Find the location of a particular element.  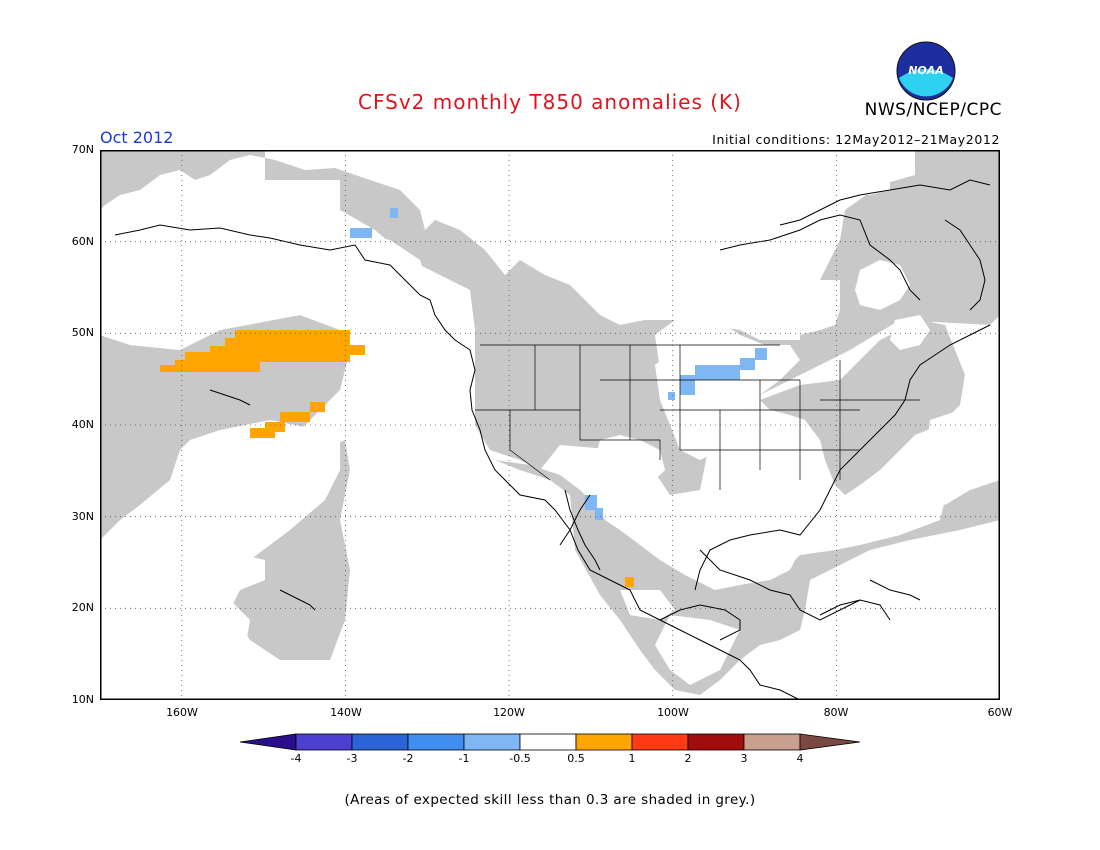

chart-title: CFSv2 monthly T850 anomalies (K) is located at coordinates (550, 102).